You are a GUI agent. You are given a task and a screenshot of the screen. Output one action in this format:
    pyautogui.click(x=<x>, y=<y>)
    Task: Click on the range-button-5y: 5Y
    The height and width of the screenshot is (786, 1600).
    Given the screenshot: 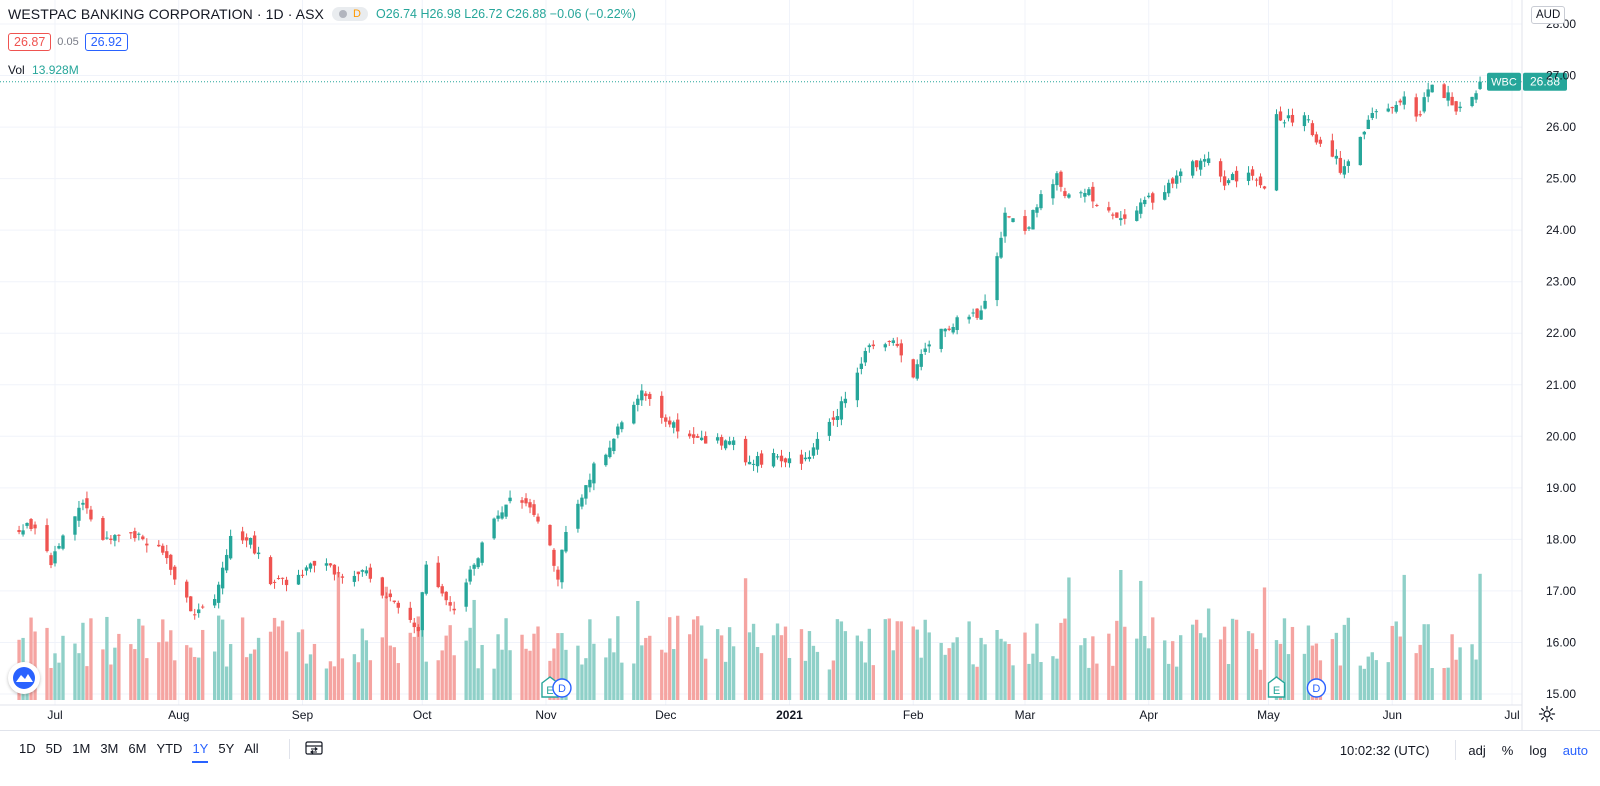 What is the action you would take?
    pyautogui.click(x=226, y=748)
    